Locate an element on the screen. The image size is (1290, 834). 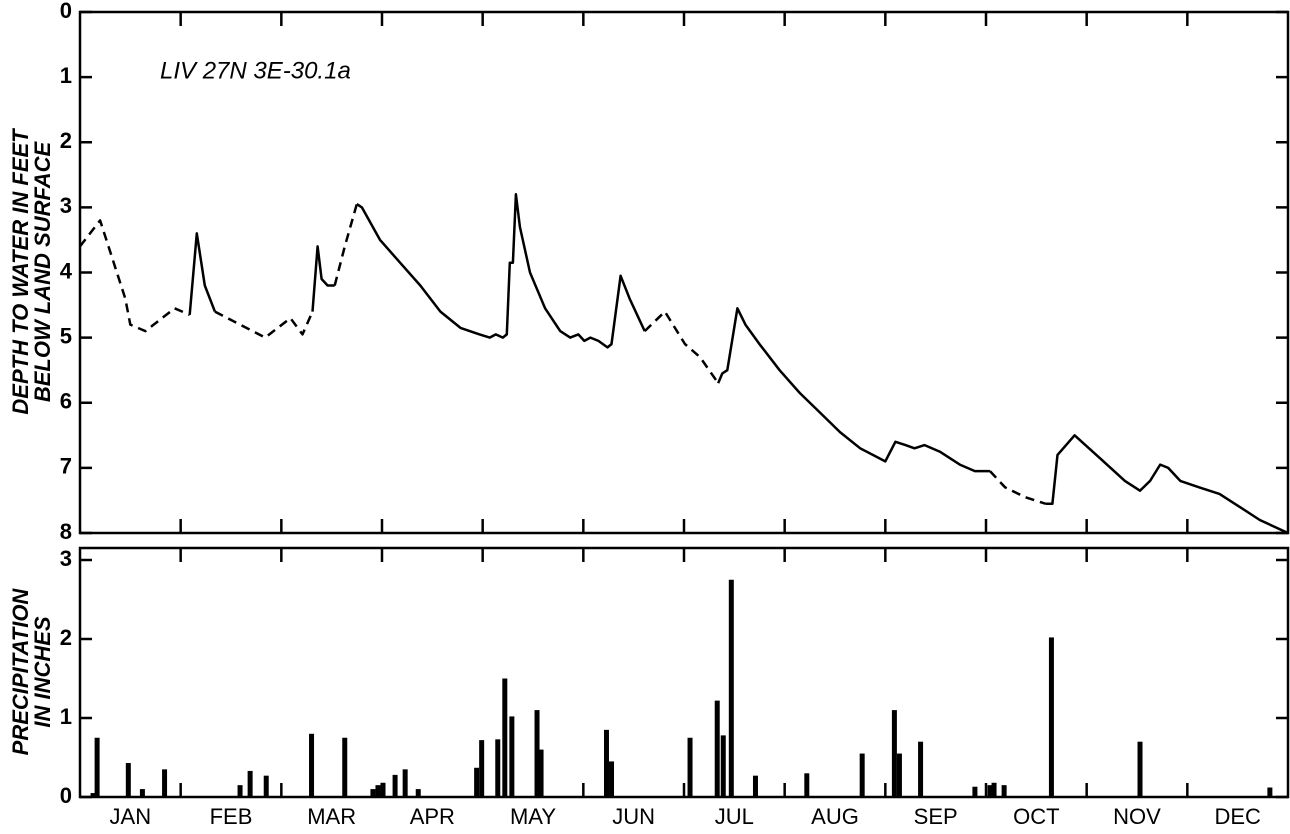
y-tick-label: 5 is located at coordinates (66, 335).